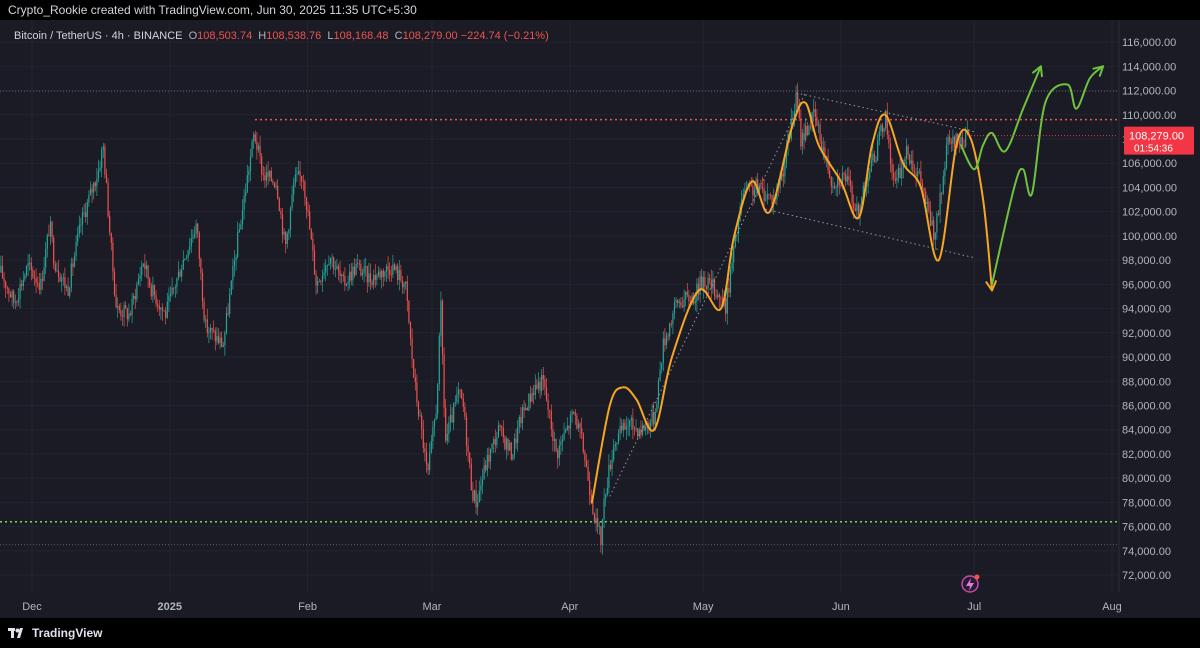  What do you see at coordinates (67, 633) in the screenshot?
I see `tradingview-brand: TradingView` at bounding box center [67, 633].